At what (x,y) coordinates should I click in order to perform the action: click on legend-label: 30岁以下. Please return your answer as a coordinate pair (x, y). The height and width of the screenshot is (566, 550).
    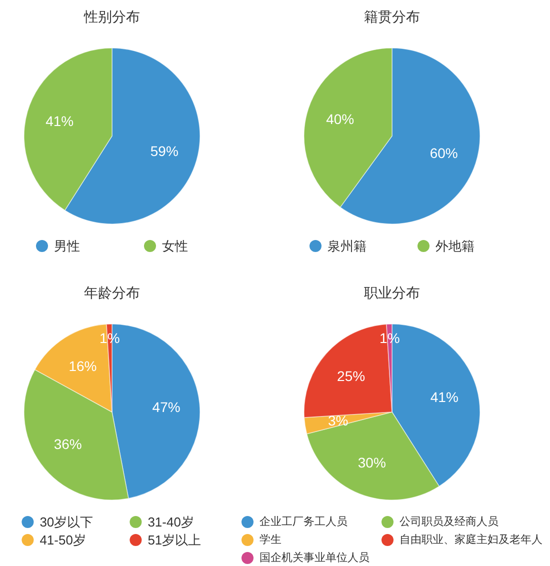
    Looking at the image, I should click on (67, 522).